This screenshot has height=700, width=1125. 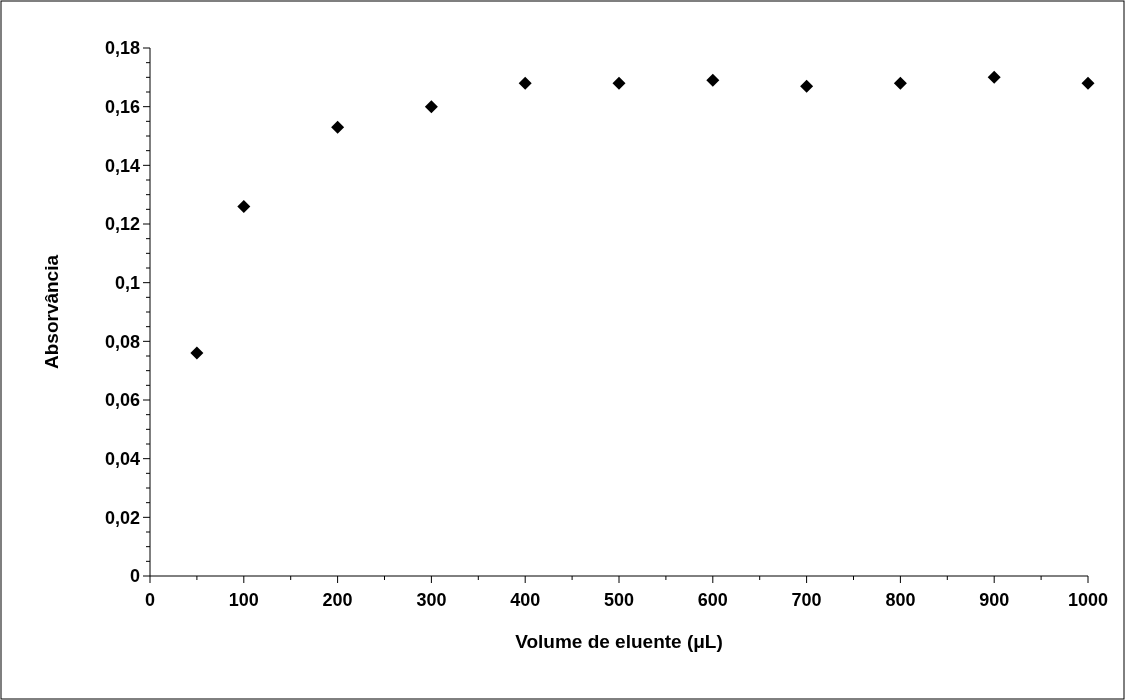 What do you see at coordinates (122, 458) in the screenshot?
I see `y-tick-label: 0,04` at bounding box center [122, 458].